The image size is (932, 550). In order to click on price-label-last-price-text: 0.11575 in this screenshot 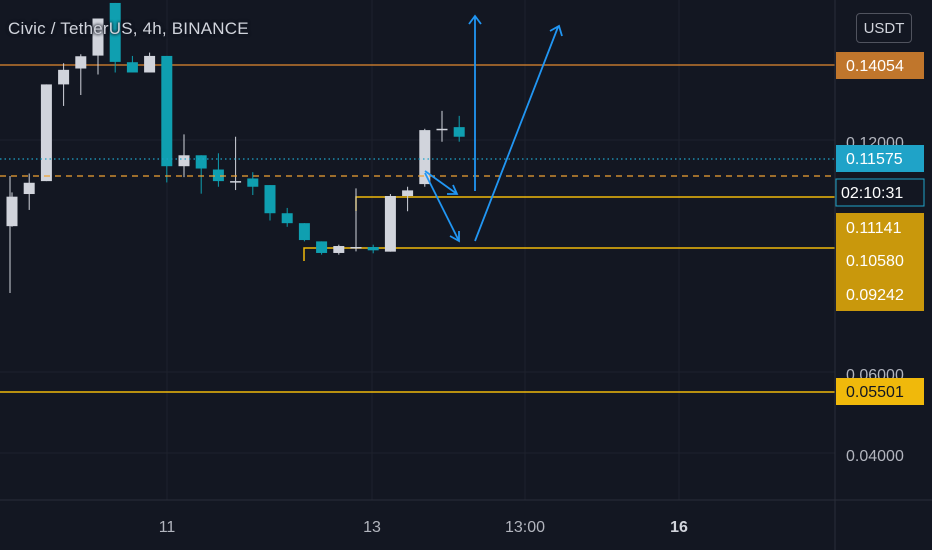, I will do `click(874, 159)`.